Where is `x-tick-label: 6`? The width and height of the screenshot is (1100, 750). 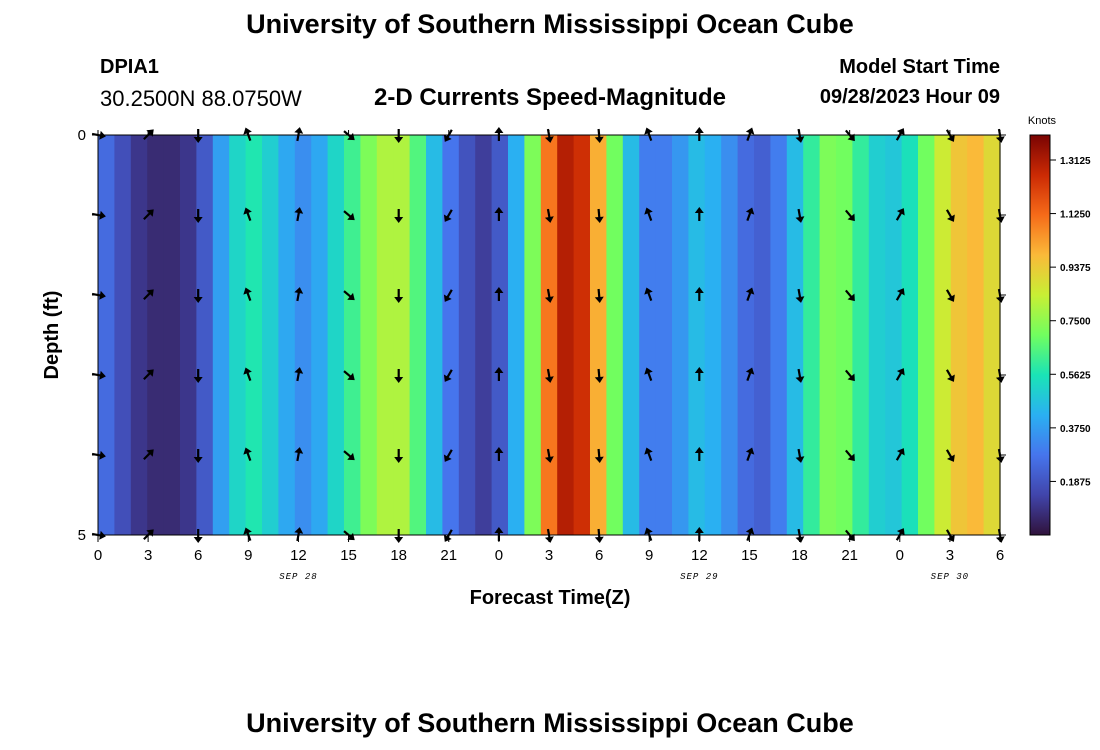 x-tick-label: 6 is located at coordinates (198, 555).